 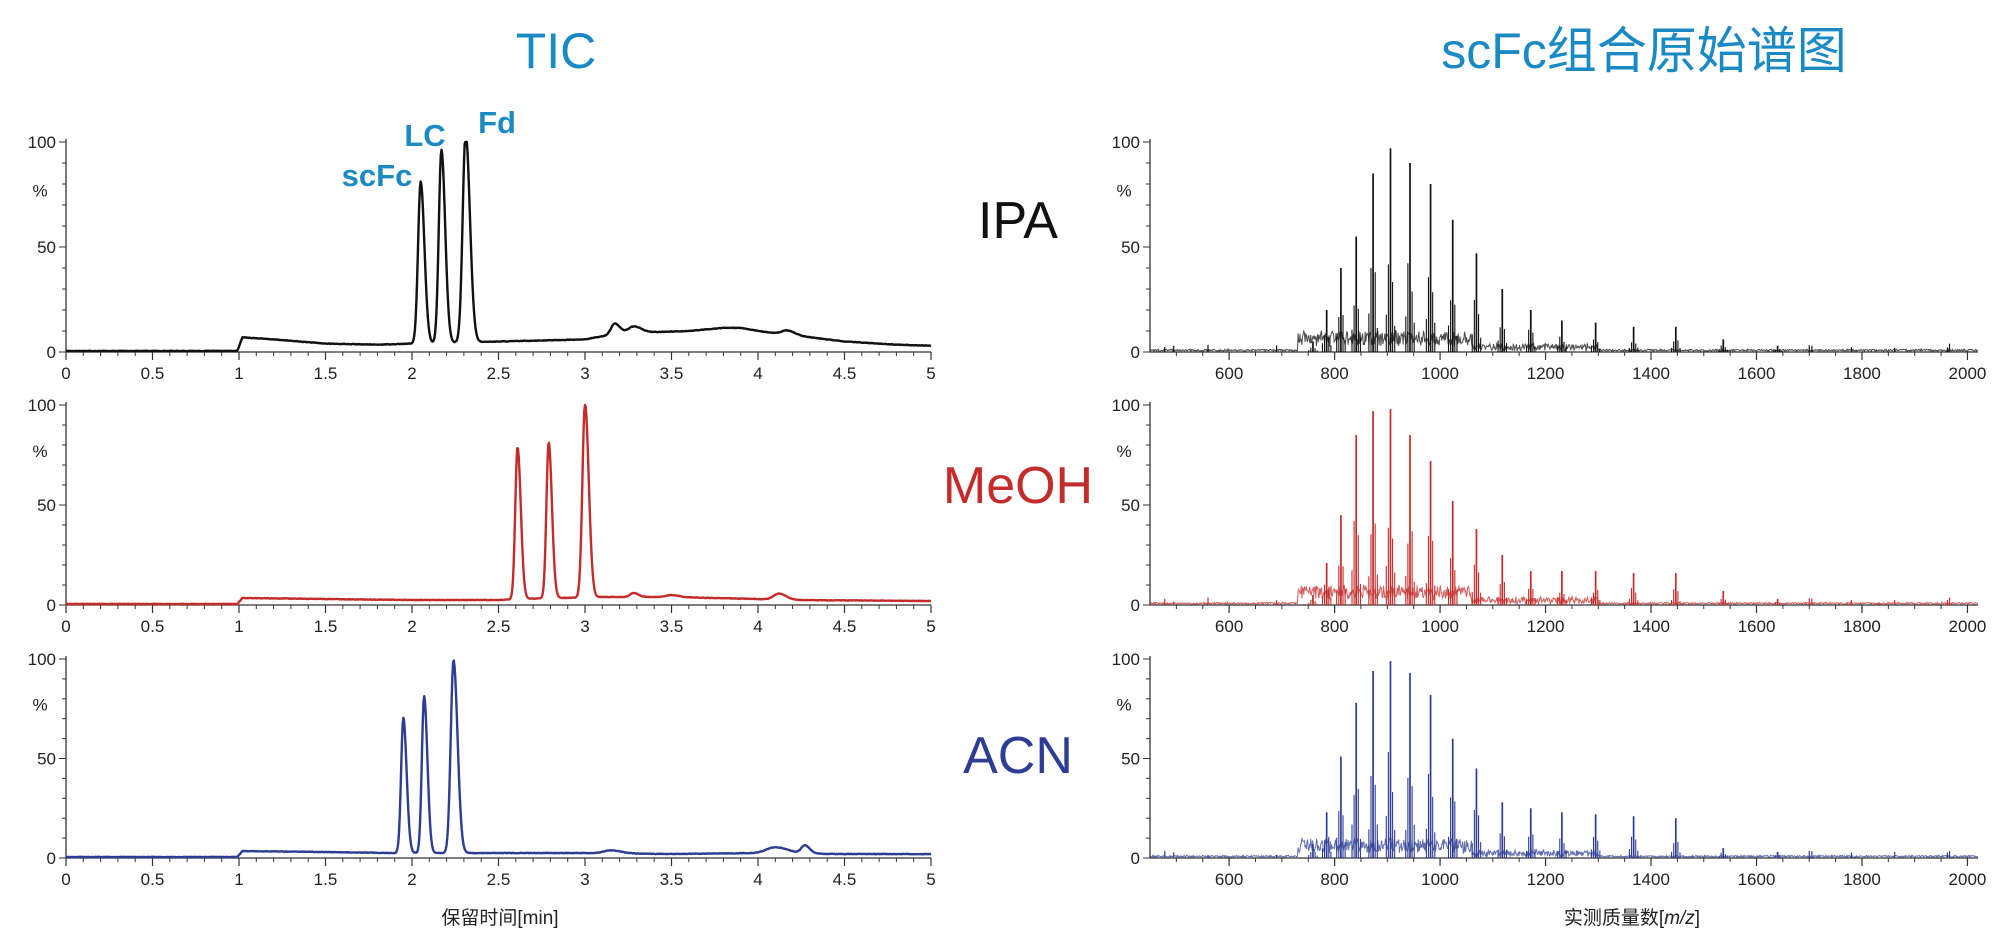 What do you see at coordinates (672, 626) in the screenshot?
I see `tic-meoh-x-tick-label: 3.5` at bounding box center [672, 626].